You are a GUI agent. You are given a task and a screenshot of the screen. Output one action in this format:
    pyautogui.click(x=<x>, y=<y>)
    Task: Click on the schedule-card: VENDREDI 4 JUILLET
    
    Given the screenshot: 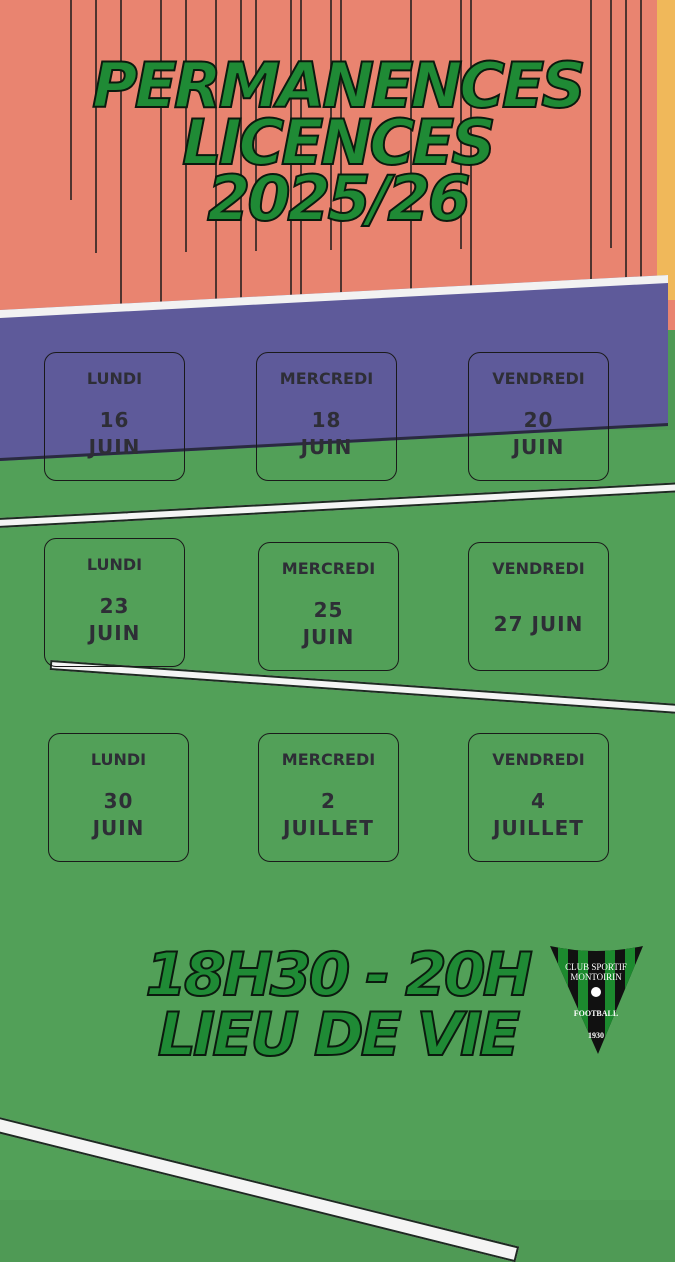 What is the action you would take?
    pyautogui.click(x=538, y=797)
    